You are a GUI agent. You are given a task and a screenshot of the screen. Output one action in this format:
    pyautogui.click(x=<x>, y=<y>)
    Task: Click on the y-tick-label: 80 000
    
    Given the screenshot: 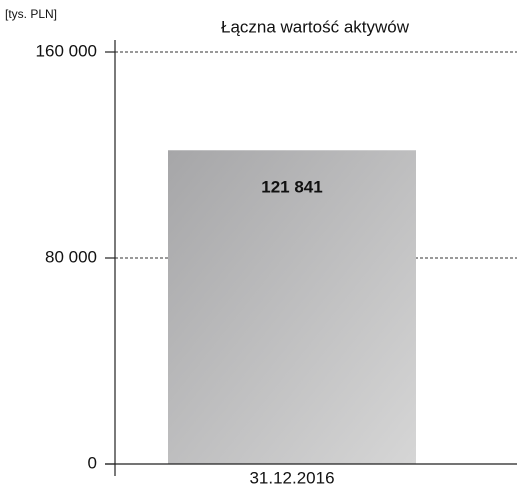 What is the action you would take?
    pyautogui.click(x=71, y=256)
    